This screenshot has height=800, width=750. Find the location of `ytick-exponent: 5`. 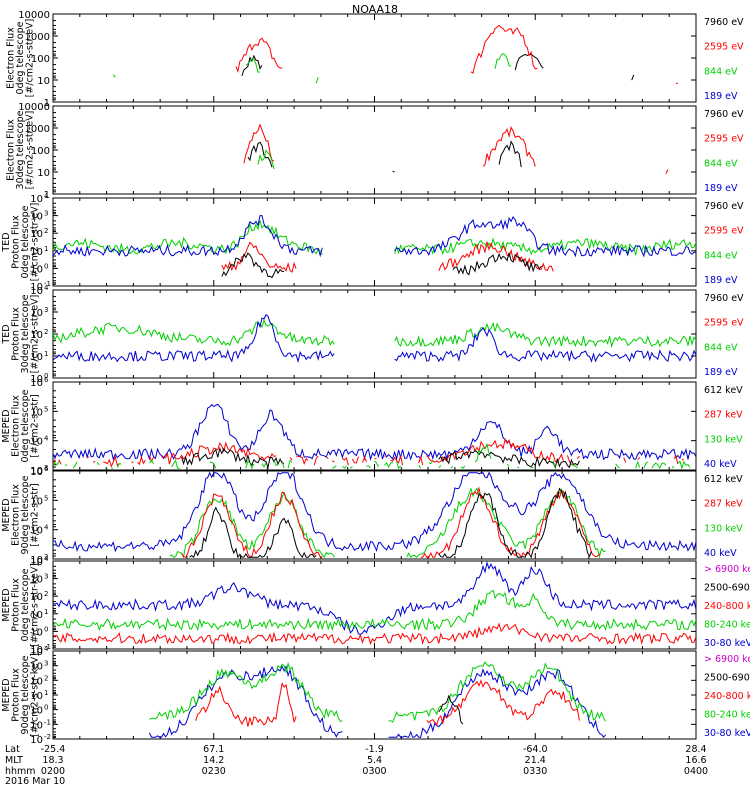

ytick-exponent: 5 is located at coordinates (46, 498).